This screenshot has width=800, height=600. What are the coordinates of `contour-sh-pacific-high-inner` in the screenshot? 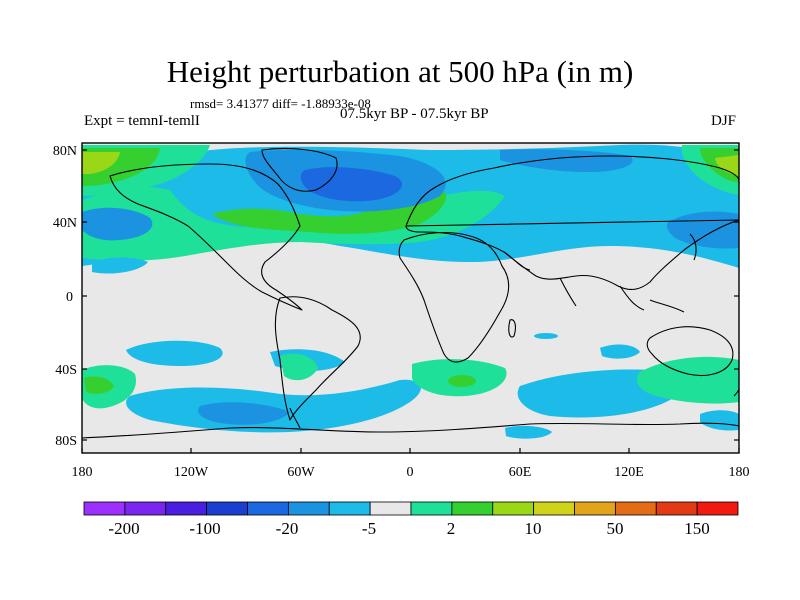 It's located at (99, 385).